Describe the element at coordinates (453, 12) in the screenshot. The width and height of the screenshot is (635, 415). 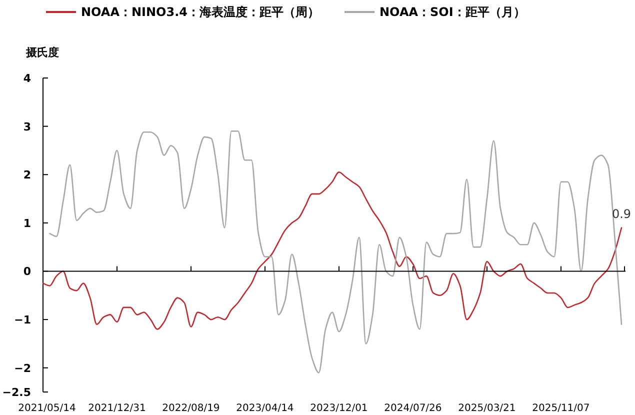
I see `legend-label: NOAA：SOI：距平（月）` at that location.